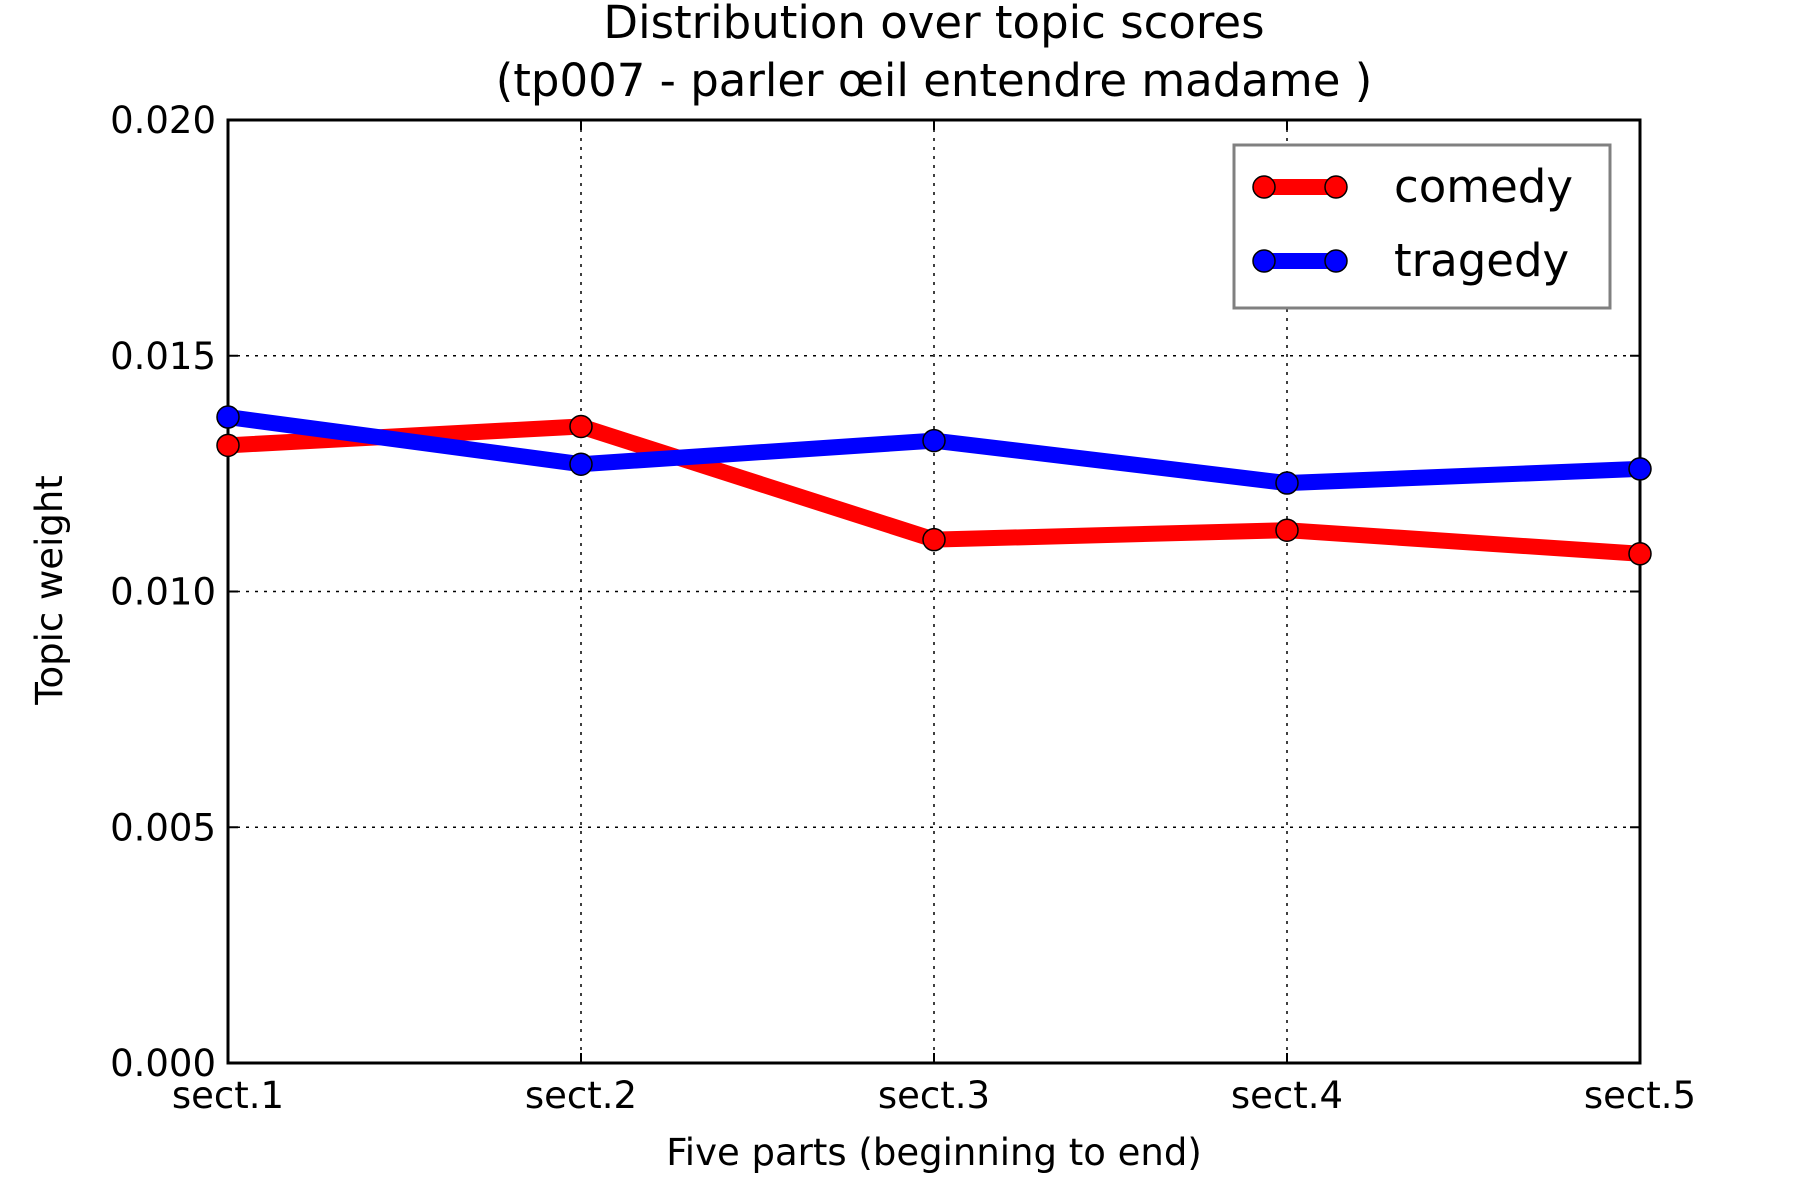 The image size is (1800, 1204). I want to click on legend-label-tragedy: tragedy, so click(1481, 260).